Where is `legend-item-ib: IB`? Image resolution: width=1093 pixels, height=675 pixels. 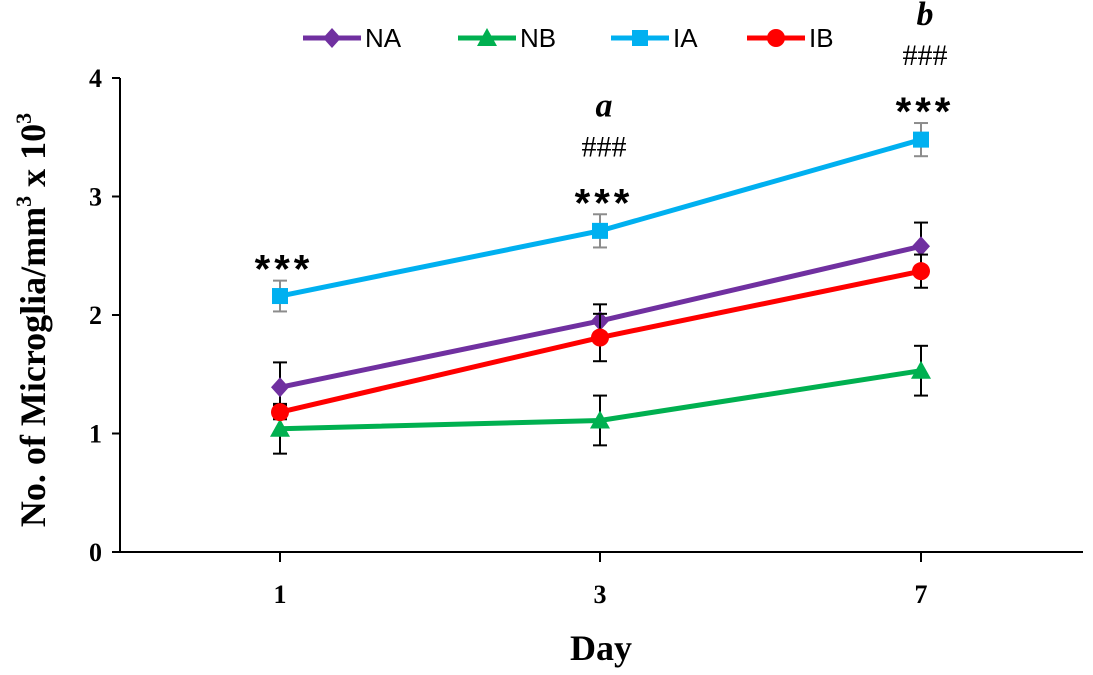 legend-item-ib: IB is located at coordinates (790, 38).